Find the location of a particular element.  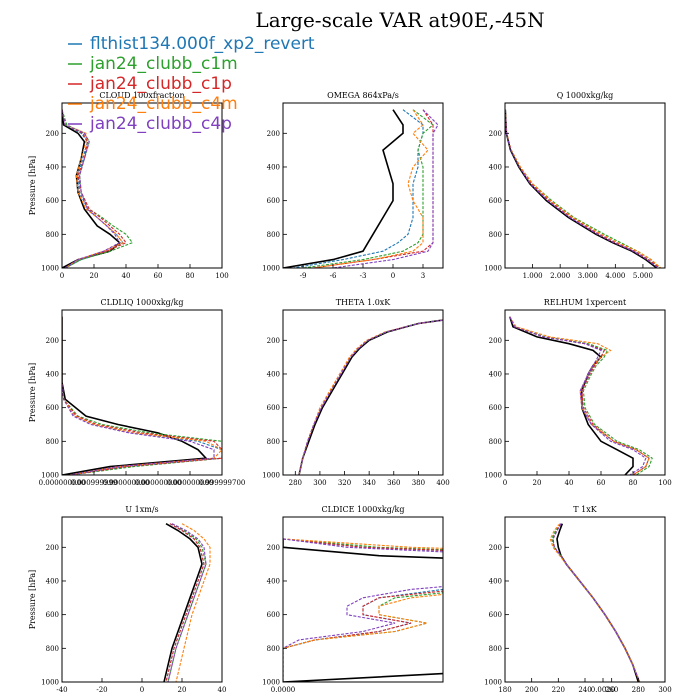

panel-title: THETA 1.0xK is located at coordinates (364, 302).